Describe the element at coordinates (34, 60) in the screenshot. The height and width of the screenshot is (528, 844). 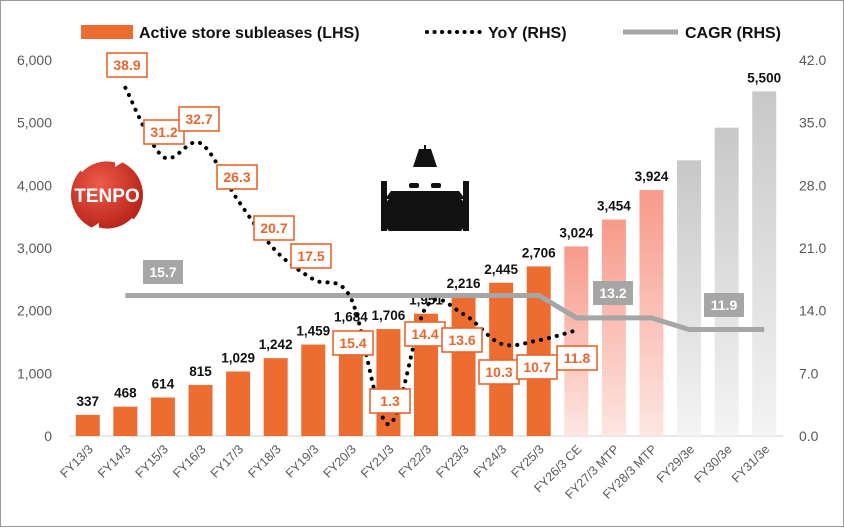
I see `y-left-tick-label: 6,000` at that location.